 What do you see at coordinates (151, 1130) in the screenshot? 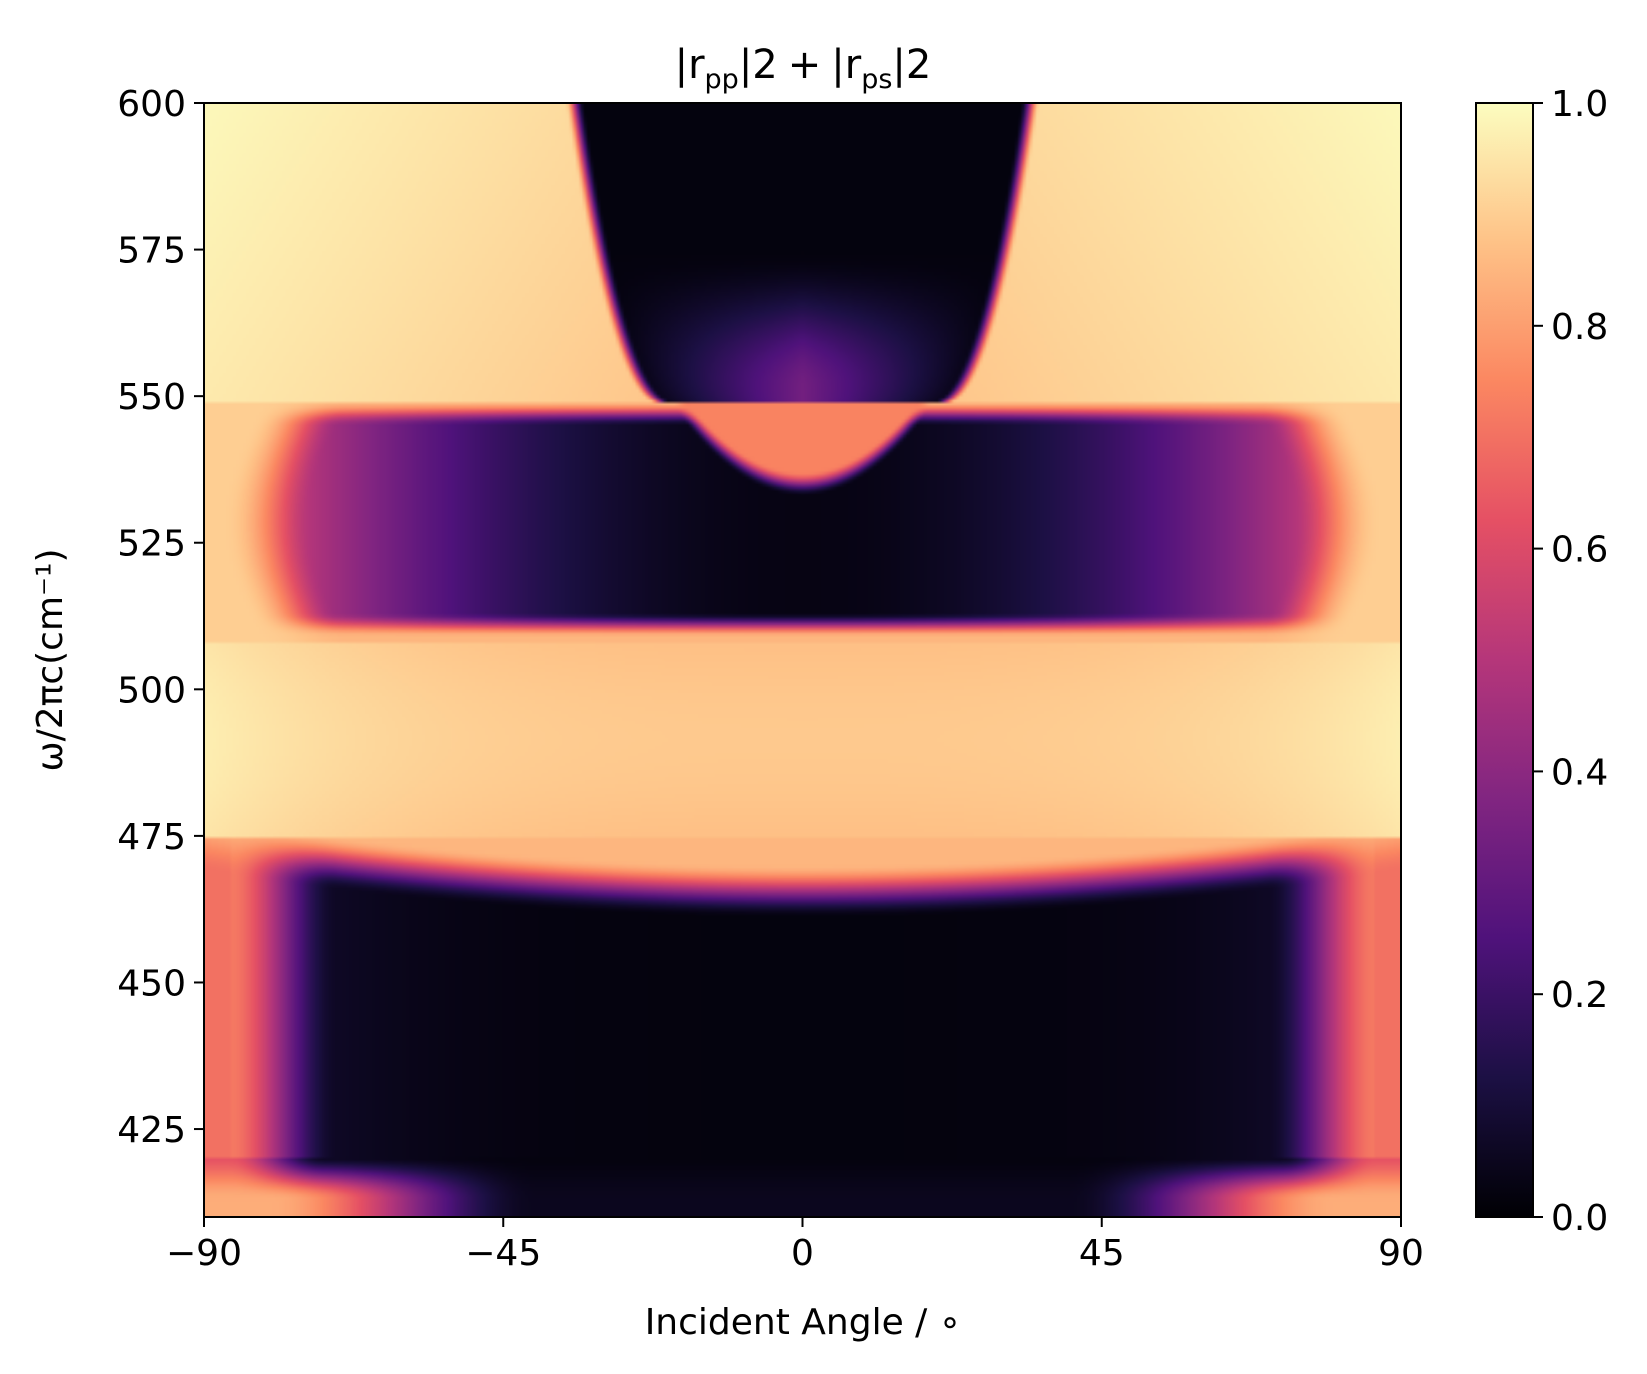
I see `y-tick-label: 425` at bounding box center [151, 1130].